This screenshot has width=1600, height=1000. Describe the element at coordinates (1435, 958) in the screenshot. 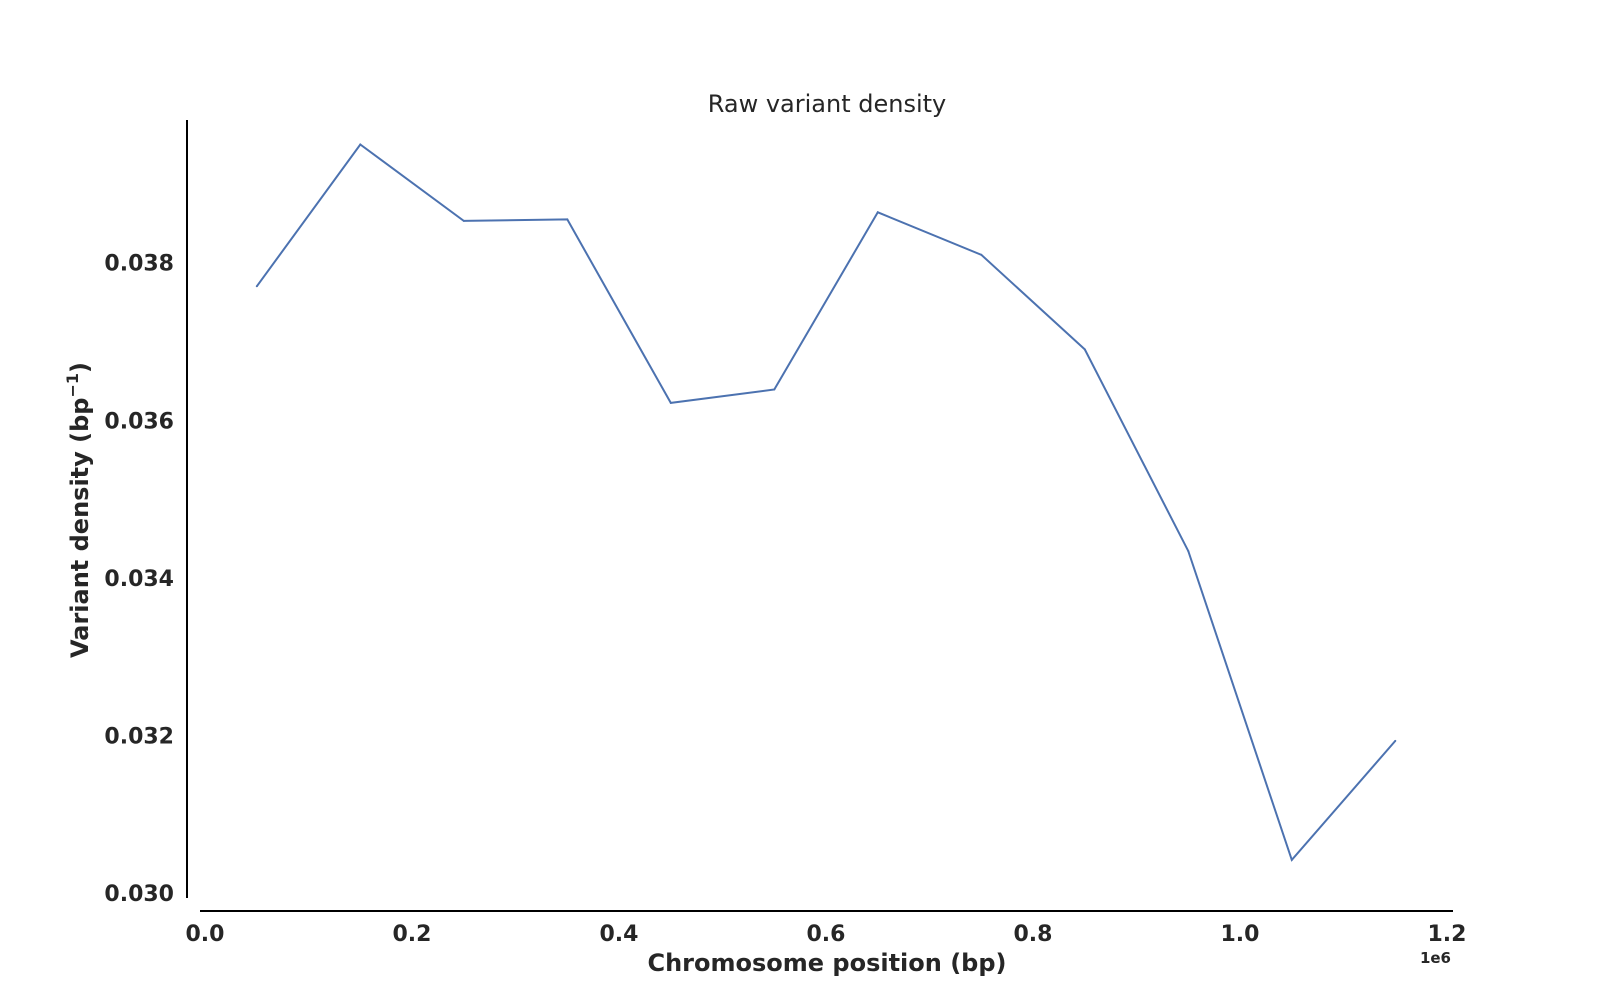

I see `x-offset-label: 1e6` at that location.